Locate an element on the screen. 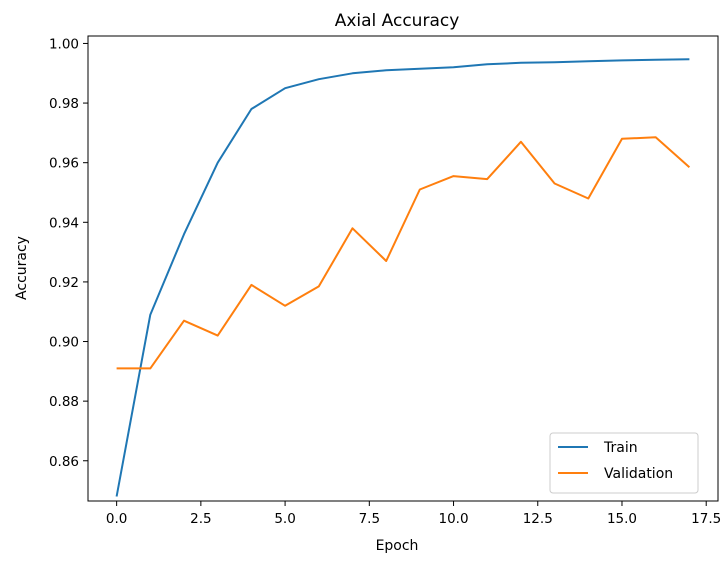  x-tick-label: 17.5 is located at coordinates (706, 519).